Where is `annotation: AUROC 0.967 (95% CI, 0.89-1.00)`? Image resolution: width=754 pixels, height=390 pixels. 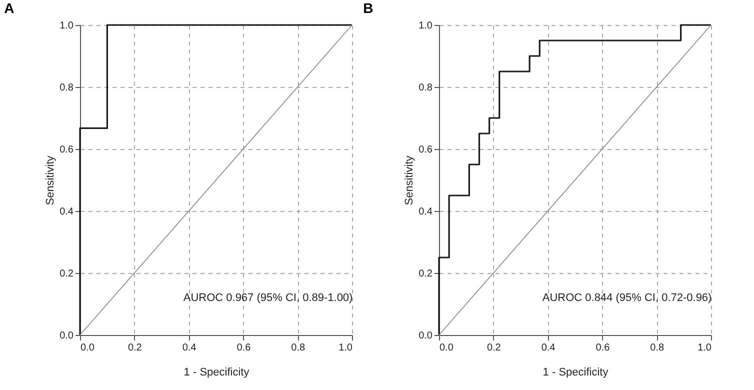 annotation: AUROC 0.967 (95% CI, 0.89-1.00) is located at coordinates (268, 298).